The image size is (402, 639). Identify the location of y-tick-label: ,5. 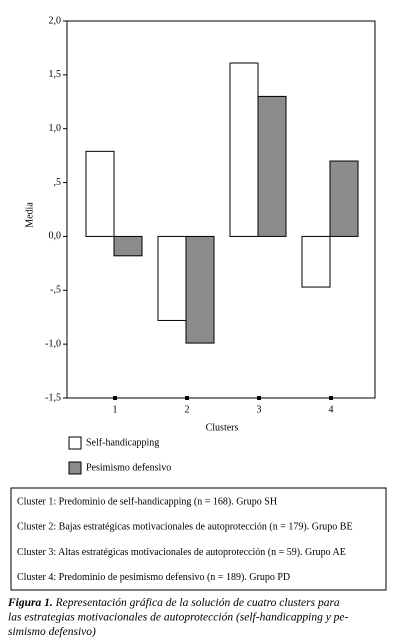
(58, 182).